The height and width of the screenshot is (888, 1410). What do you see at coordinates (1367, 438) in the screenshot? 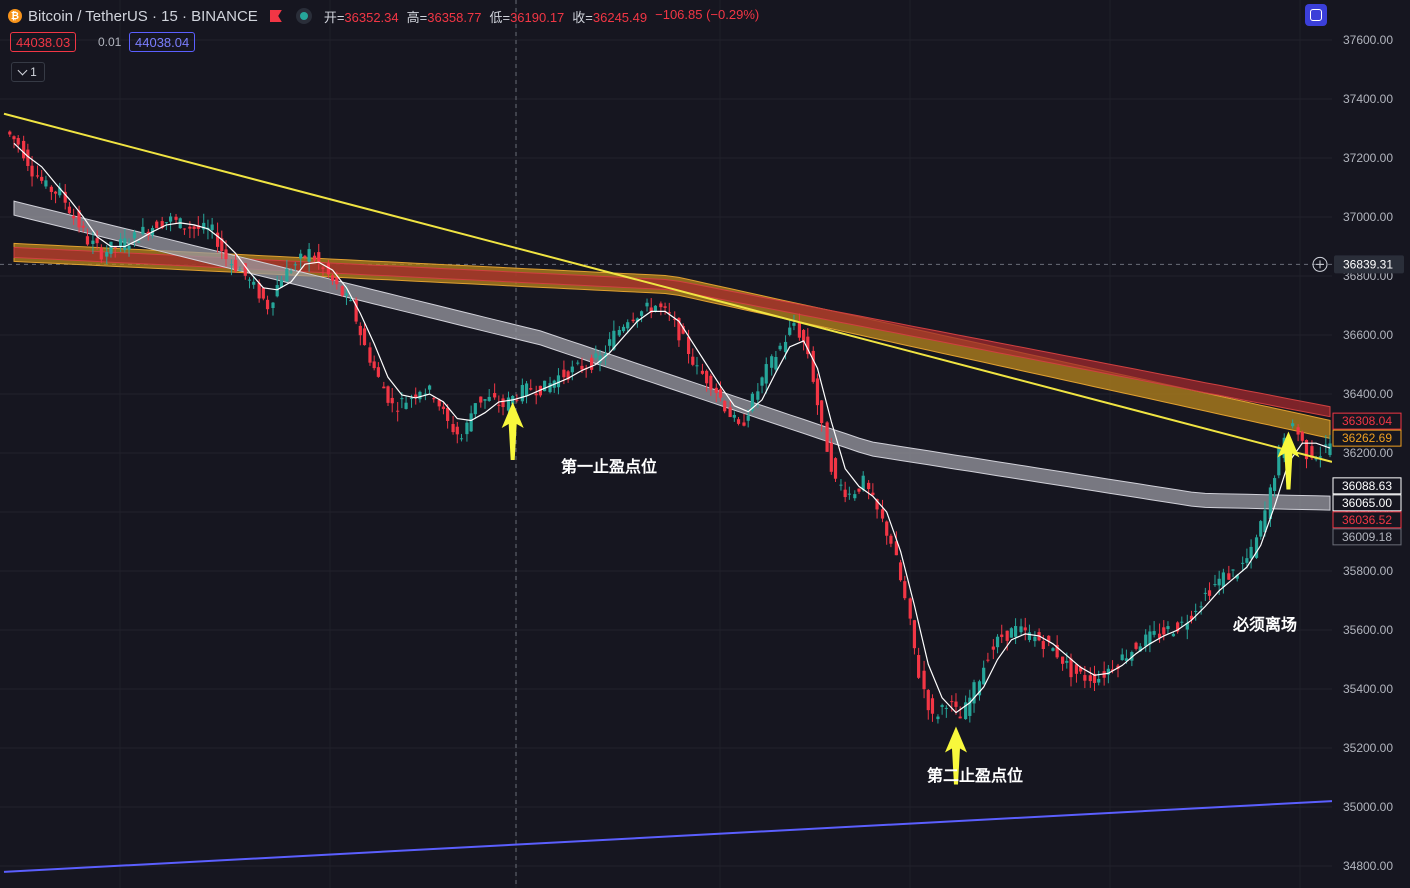
I see `price-label-ribbon-orange: 36262.69` at bounding box center [1367, 438].